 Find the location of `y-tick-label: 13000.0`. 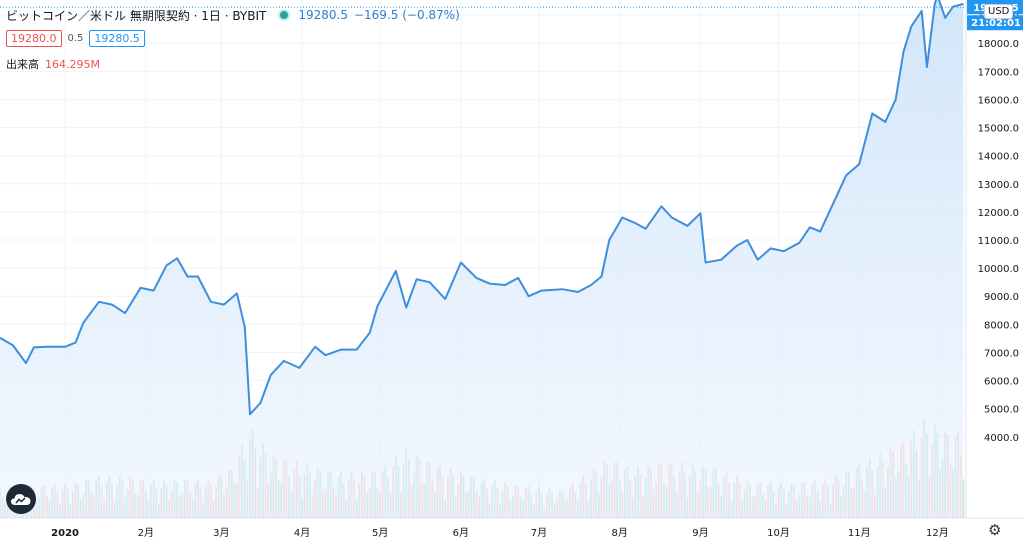

y-tick-label: 13000.0 is located at coordinates (998, 185).